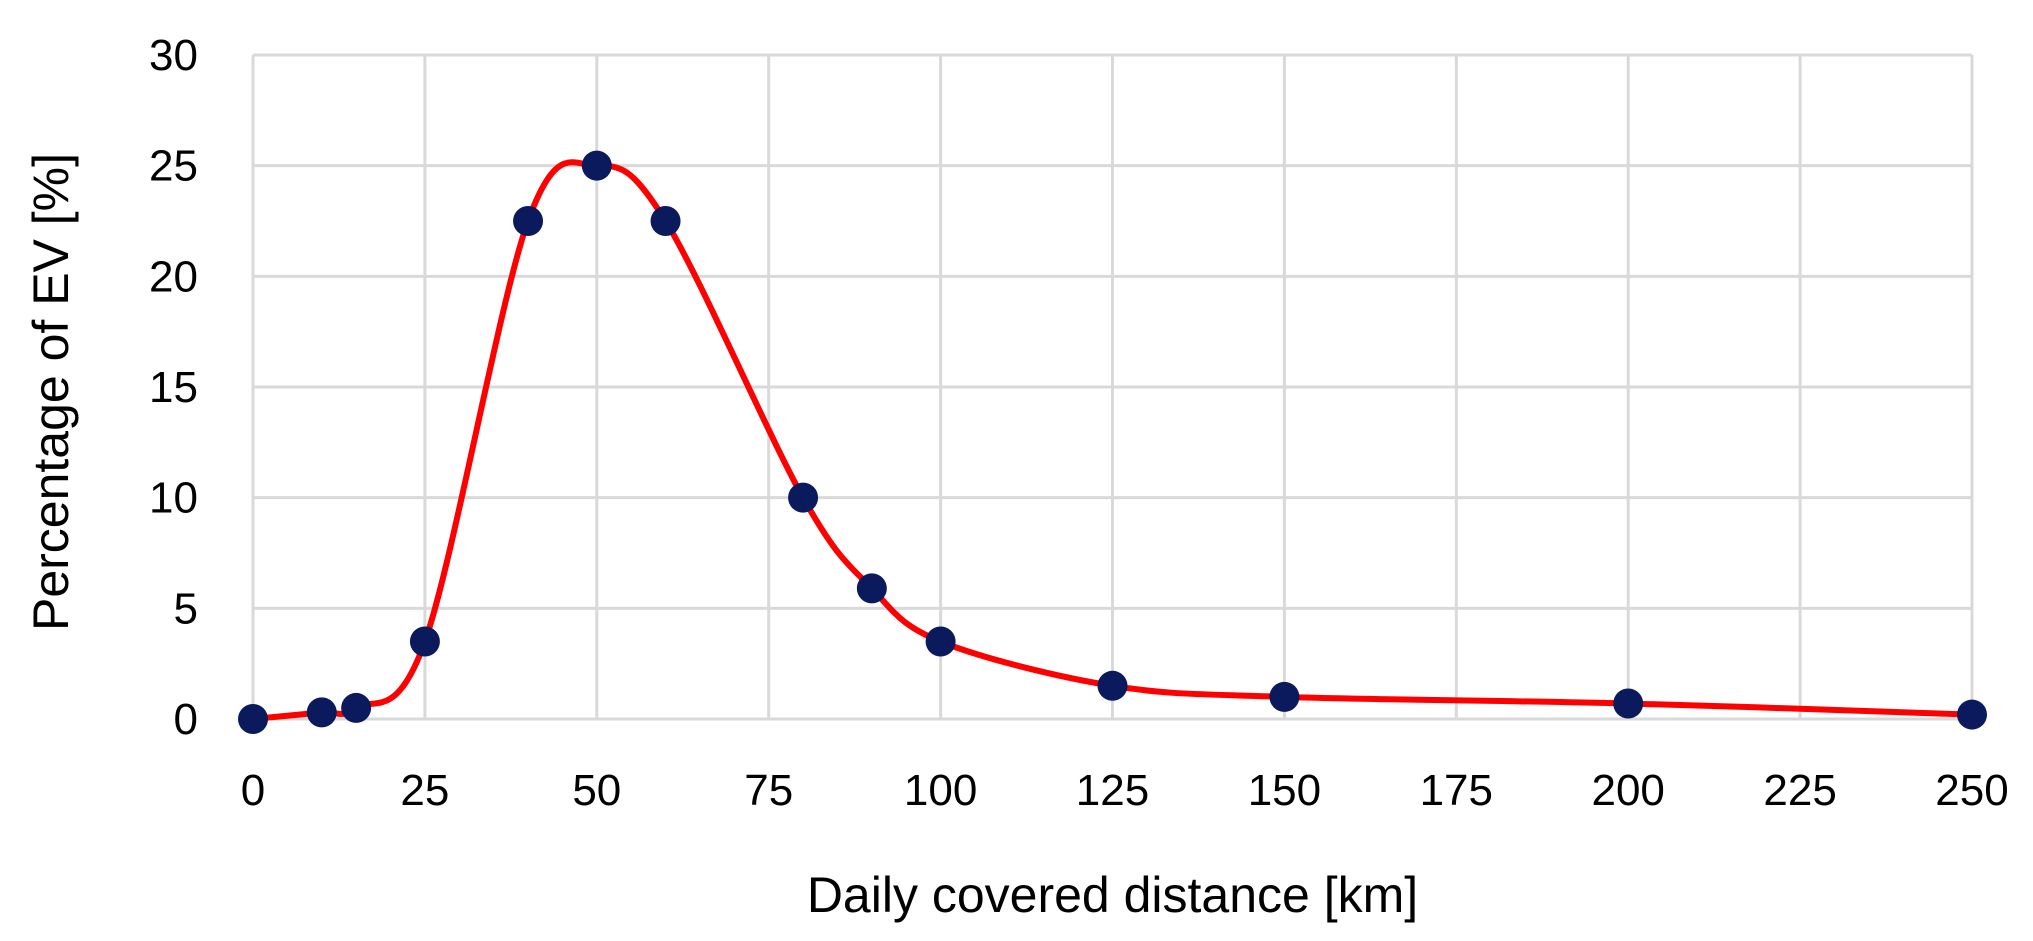  I want to click on x-tick-label: 50, so click(596, 790).